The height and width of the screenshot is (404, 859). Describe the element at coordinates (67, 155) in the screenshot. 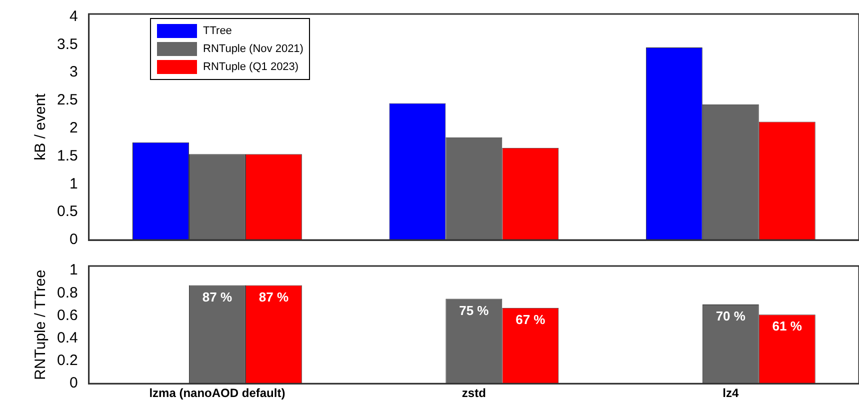

I see `y-tick-label: 1.5` at that location.